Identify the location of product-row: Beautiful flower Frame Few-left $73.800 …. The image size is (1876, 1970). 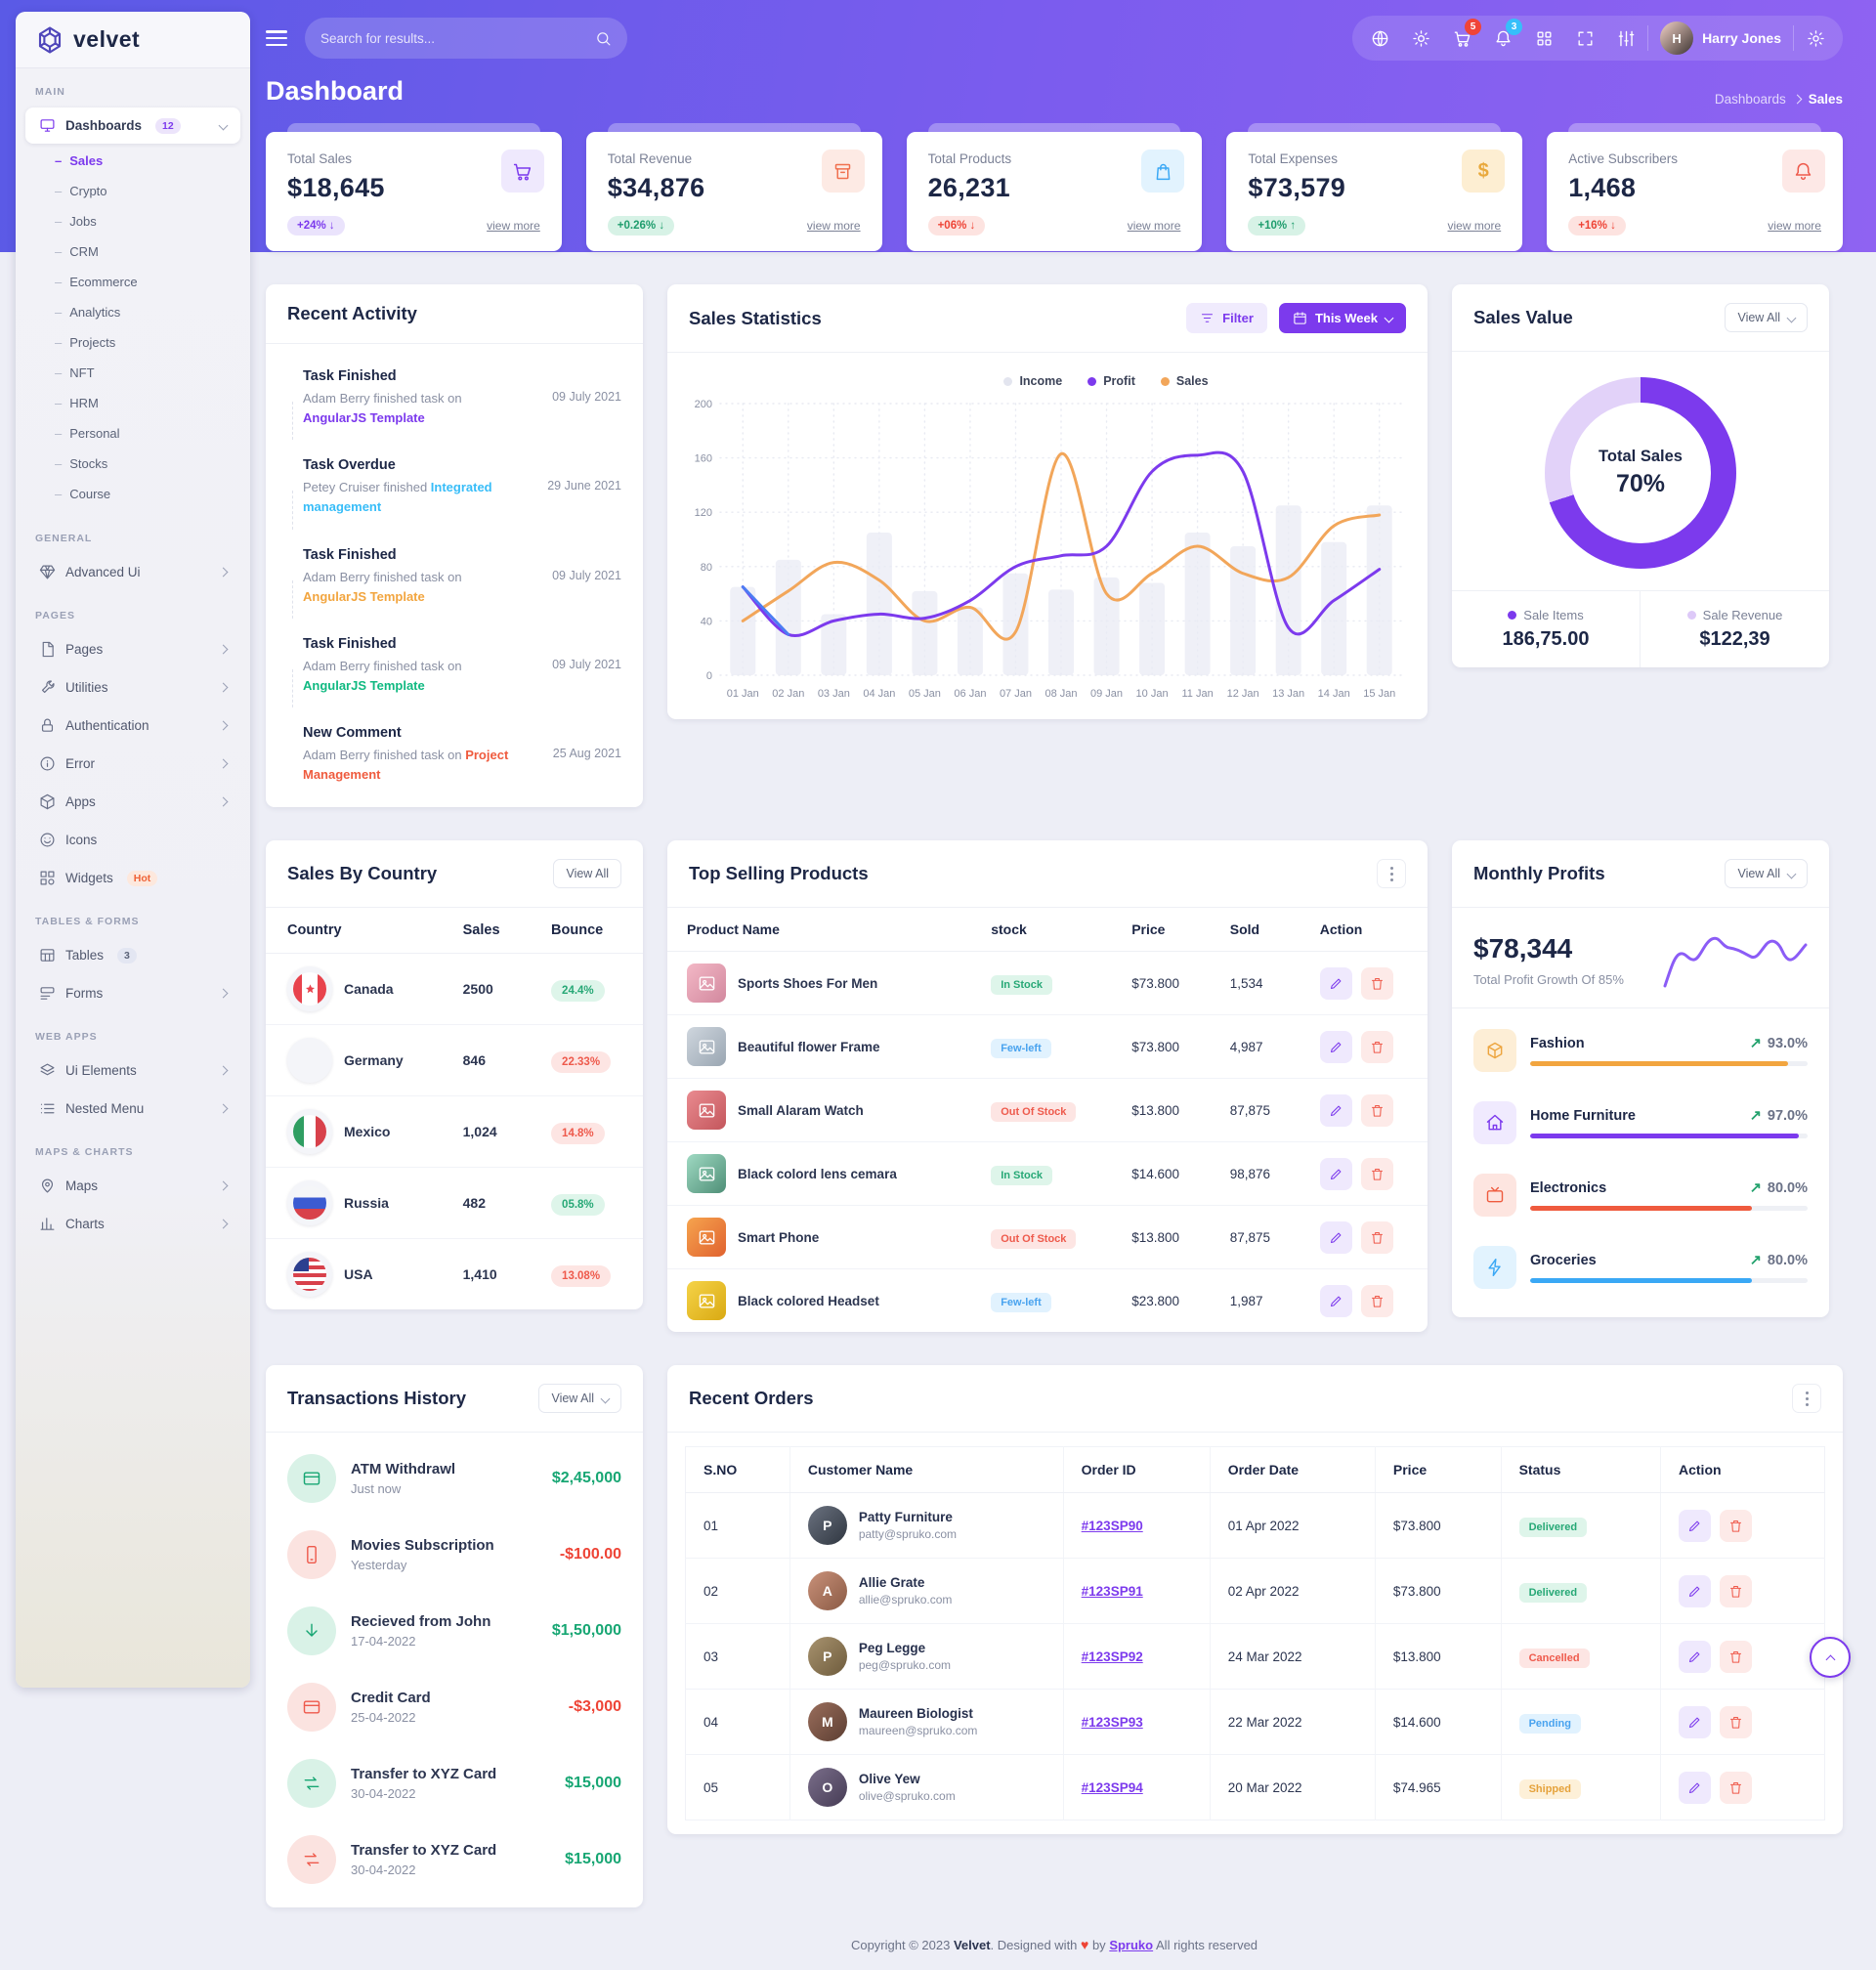
(1047, 1047).